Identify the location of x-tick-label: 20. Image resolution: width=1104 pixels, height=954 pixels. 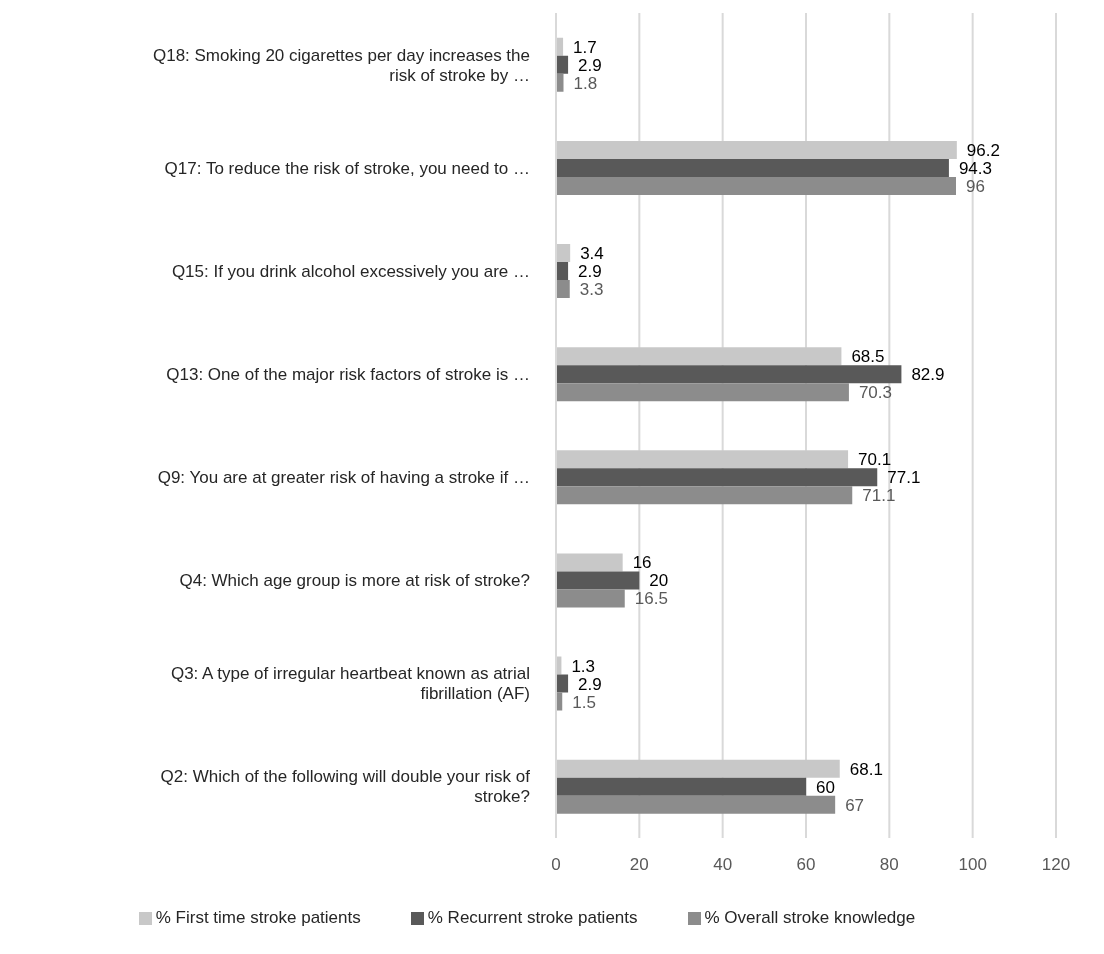
(639, 865).